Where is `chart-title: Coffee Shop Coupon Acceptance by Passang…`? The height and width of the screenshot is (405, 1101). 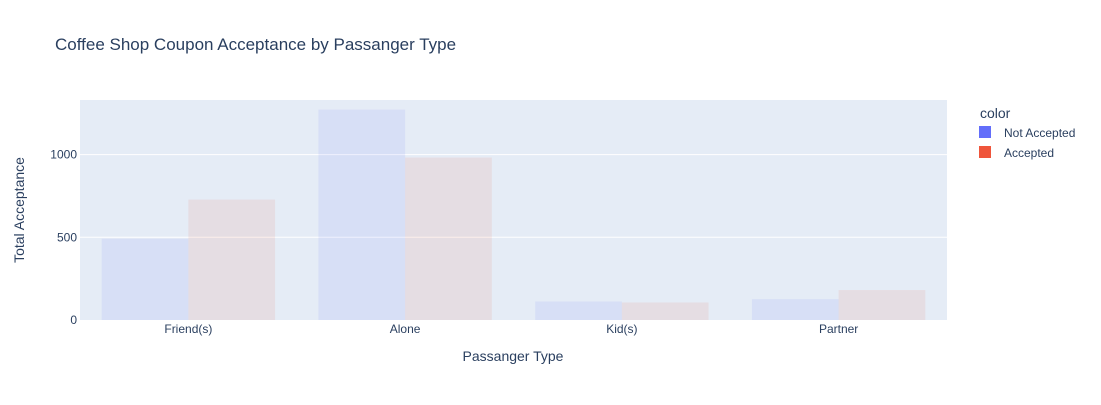
chart-title: Coffee Shop Coupon Acceptance by Passang… is located at coordinates (255, 44).